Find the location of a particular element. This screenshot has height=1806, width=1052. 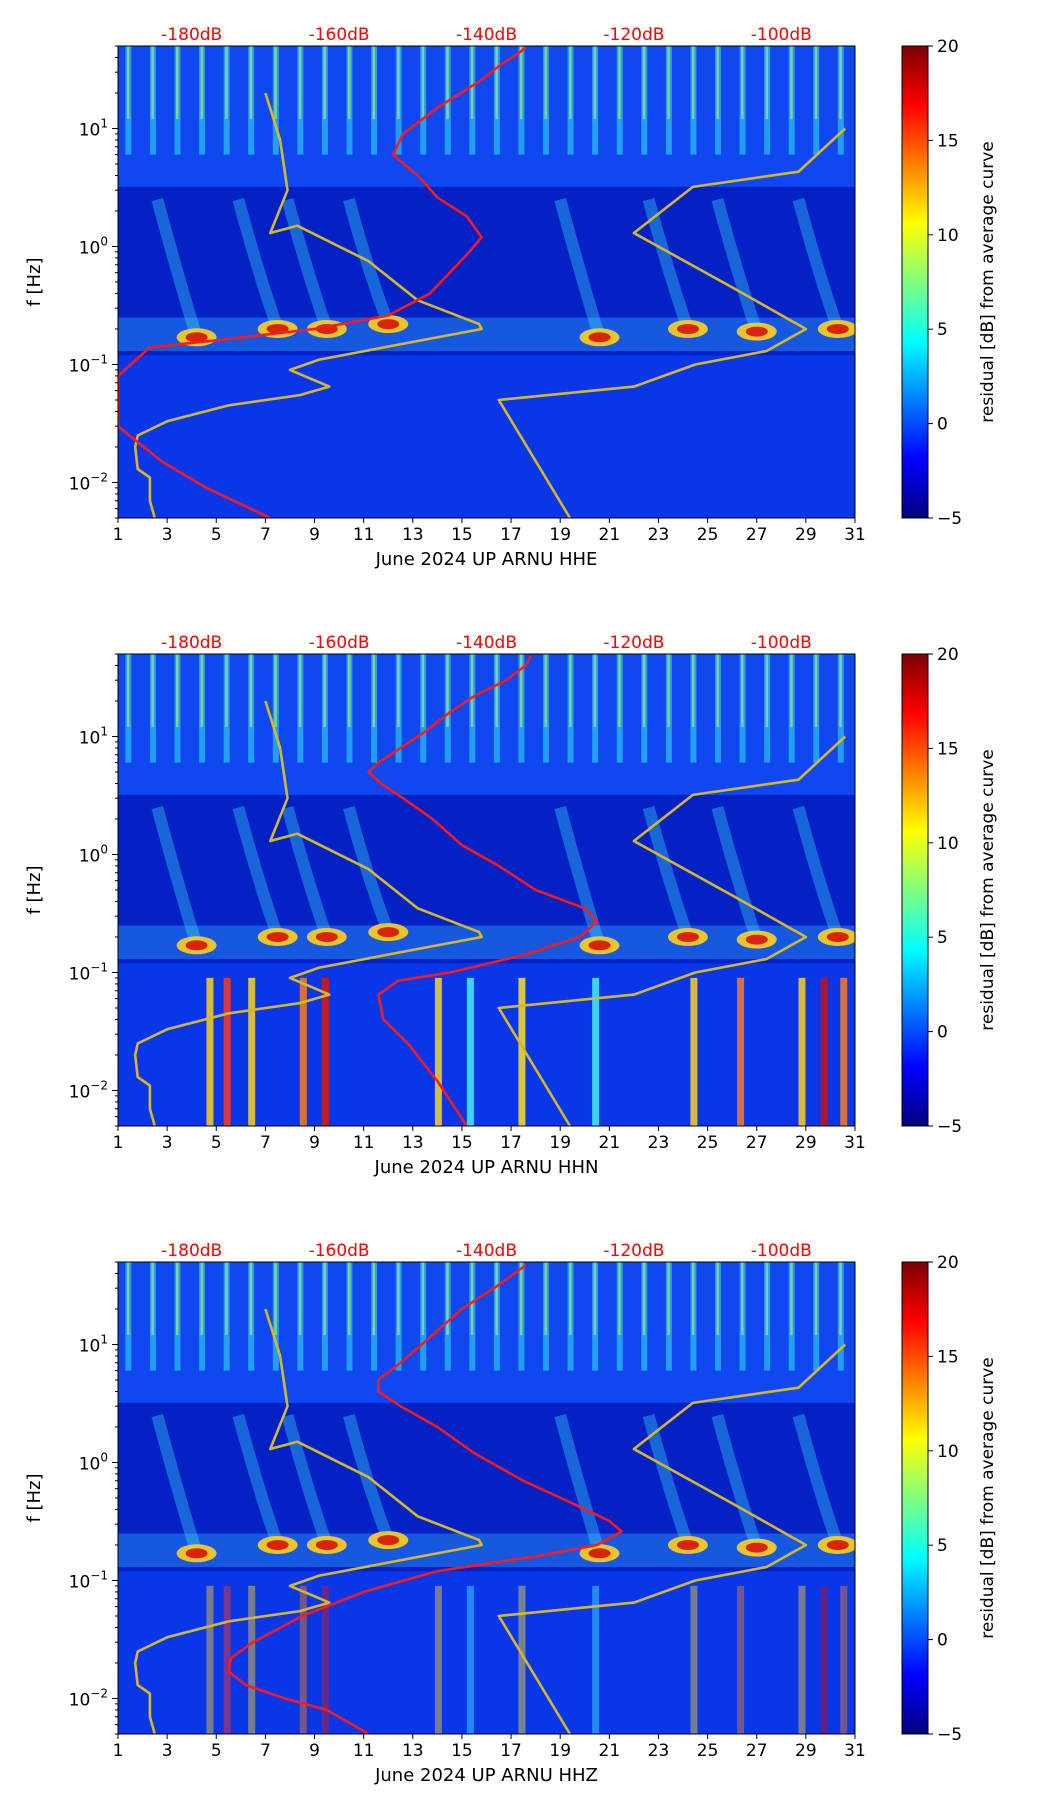

y-tick-label: 10⁰ is located at coordinates (93, 854).